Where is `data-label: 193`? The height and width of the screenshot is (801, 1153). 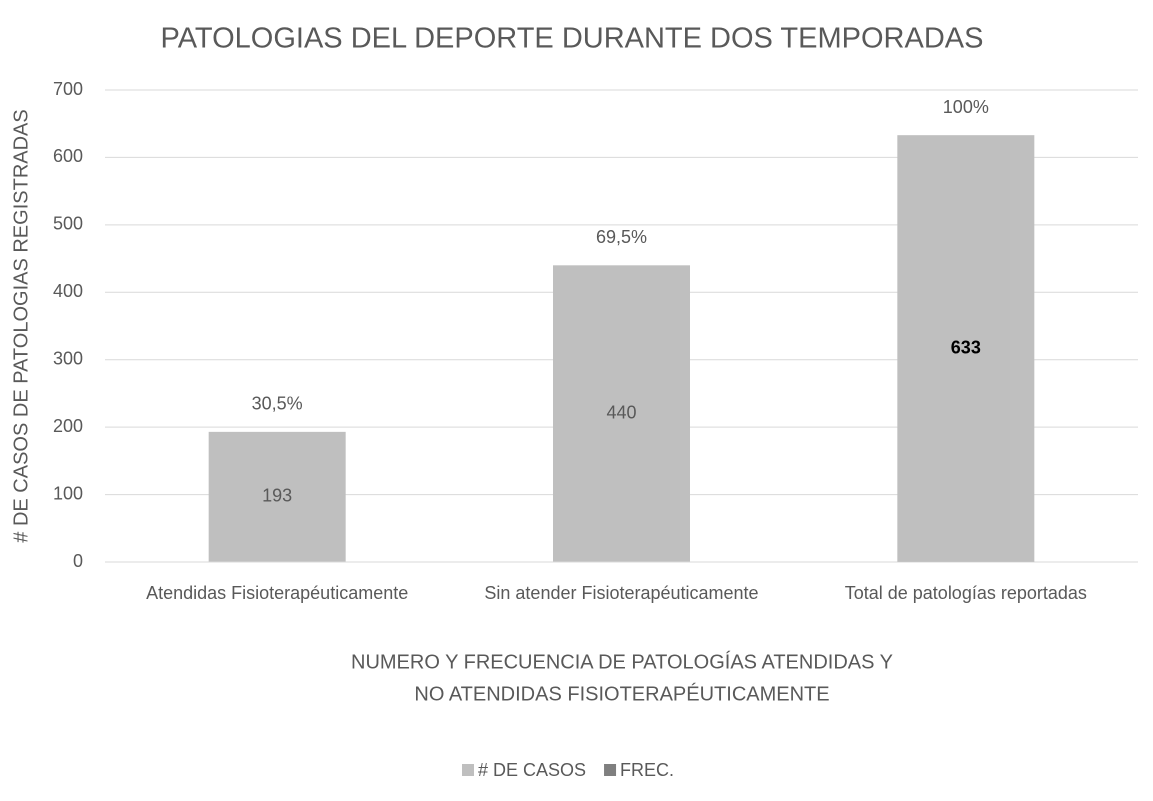 data-label: 193 is located at coordinates (277, 496).